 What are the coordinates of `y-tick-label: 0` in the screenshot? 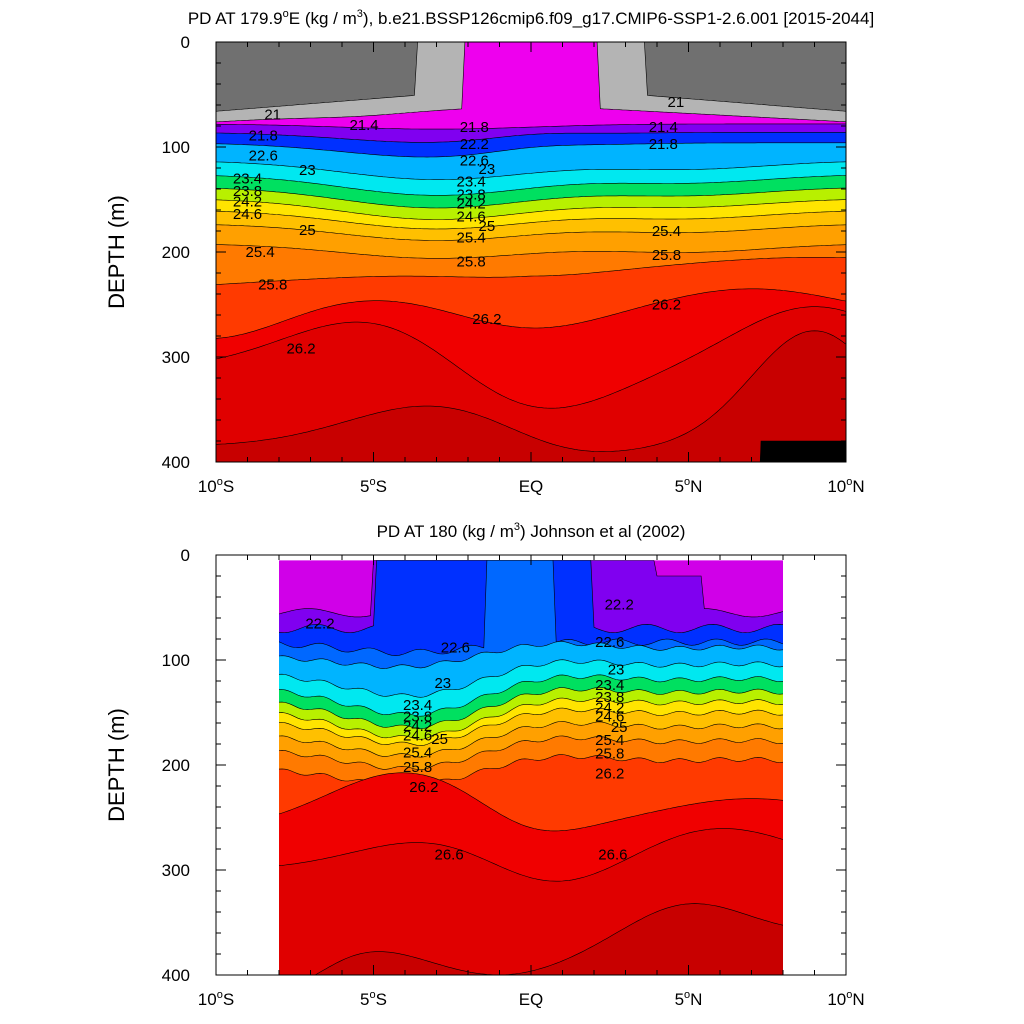 It's located at (185, 555).